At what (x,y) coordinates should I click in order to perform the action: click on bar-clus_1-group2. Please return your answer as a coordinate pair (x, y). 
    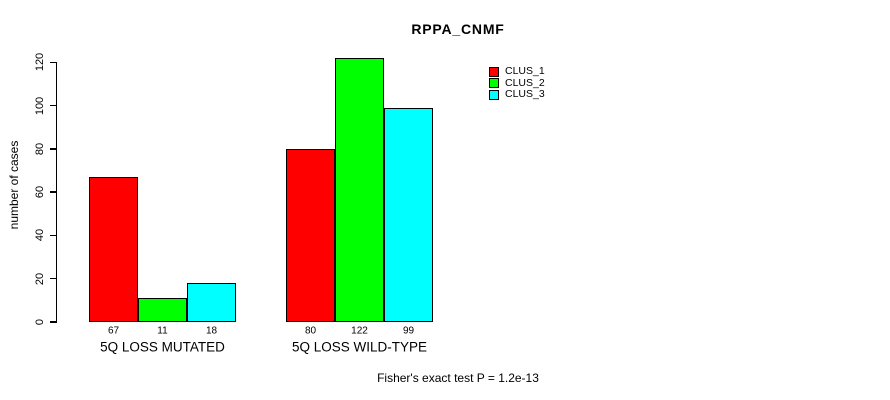
    Looking at the image, I should click on (310, 235).